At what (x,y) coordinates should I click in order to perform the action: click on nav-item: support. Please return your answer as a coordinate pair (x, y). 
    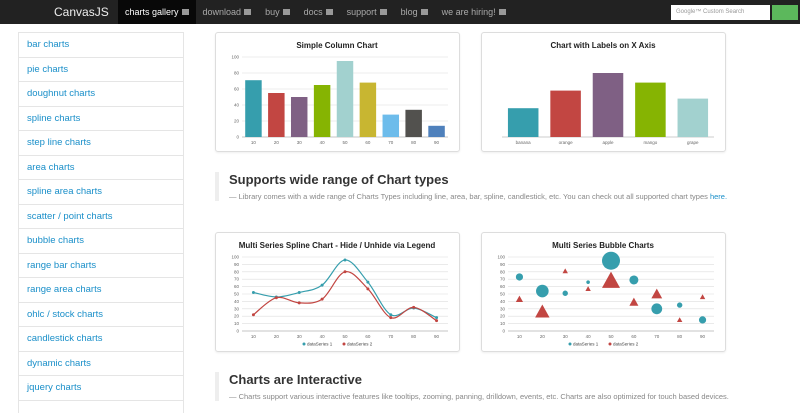
    Looking at the image, I should click on (367, 12).